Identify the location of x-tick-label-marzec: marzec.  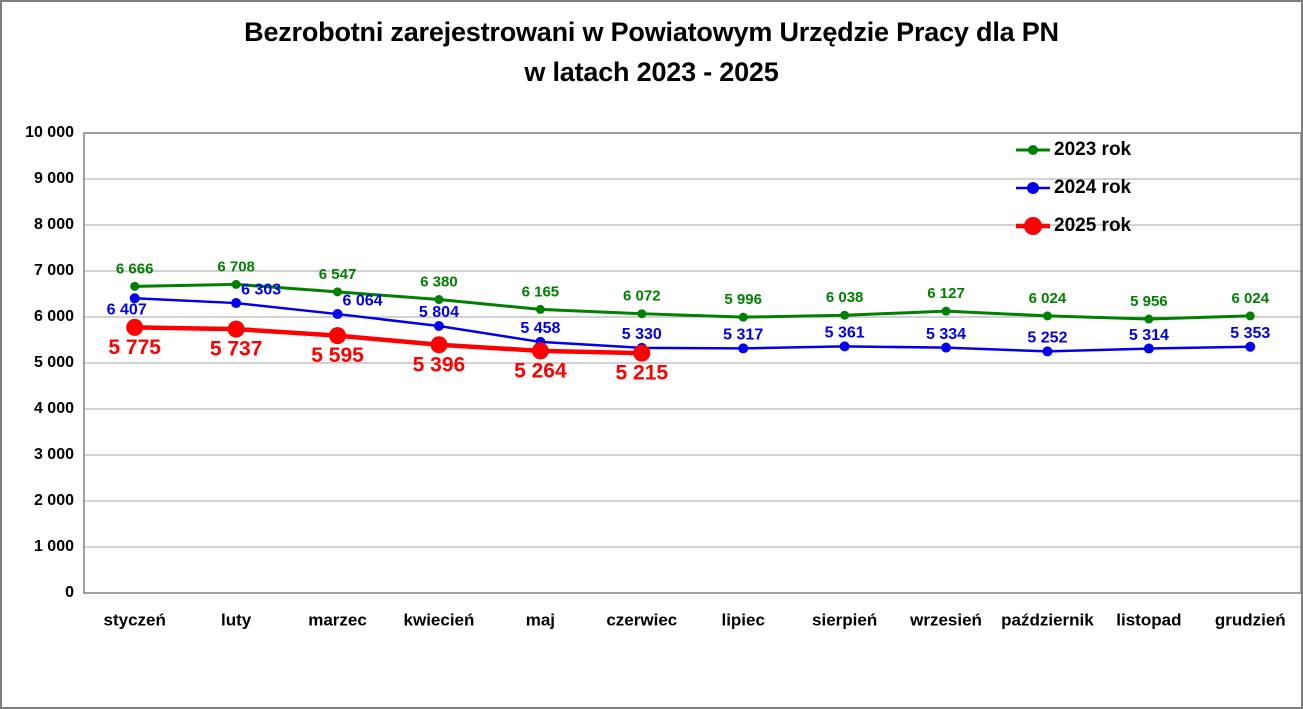
(337, 619).